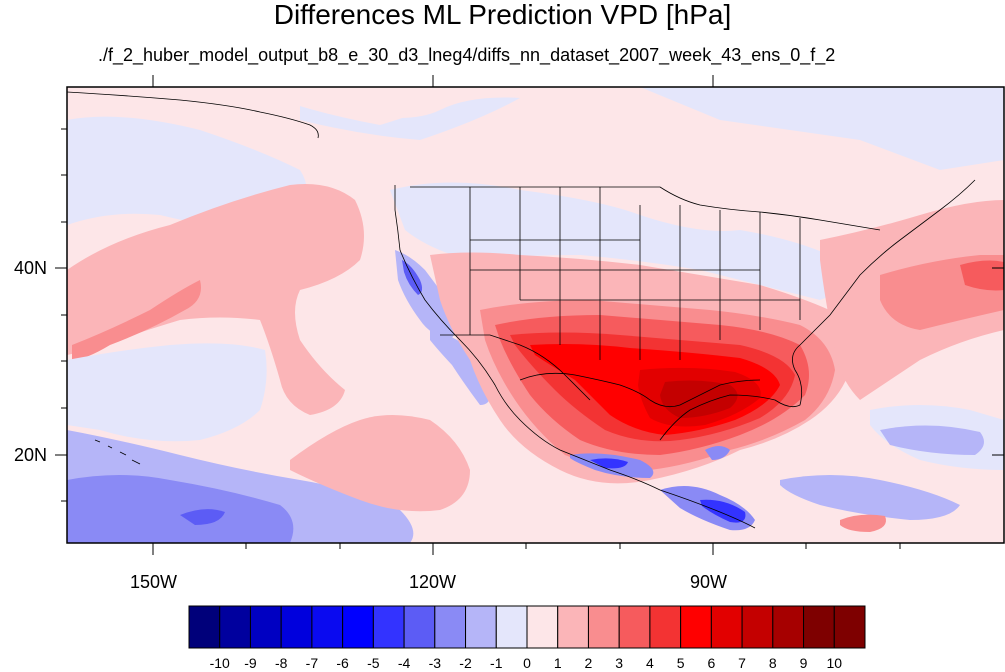  Describe the element at coordinates (31, 455) in the screenshot. I see `lat-label-20n: 20N` at that location.